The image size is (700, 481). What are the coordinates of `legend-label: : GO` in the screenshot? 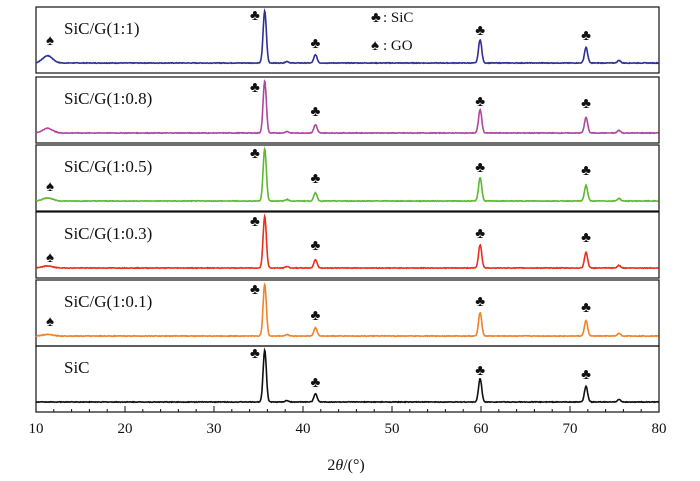 It's located at (398, 46).